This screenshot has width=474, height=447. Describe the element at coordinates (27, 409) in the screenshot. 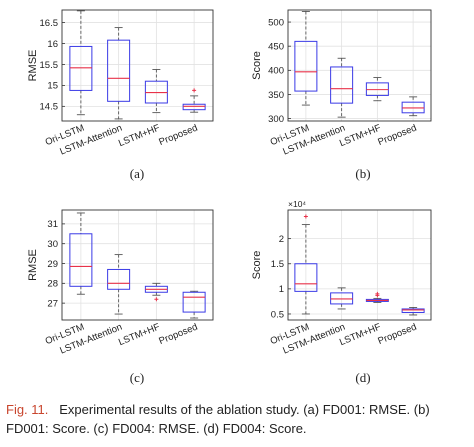

I see `caption-label: Fig. 11.` at that location.